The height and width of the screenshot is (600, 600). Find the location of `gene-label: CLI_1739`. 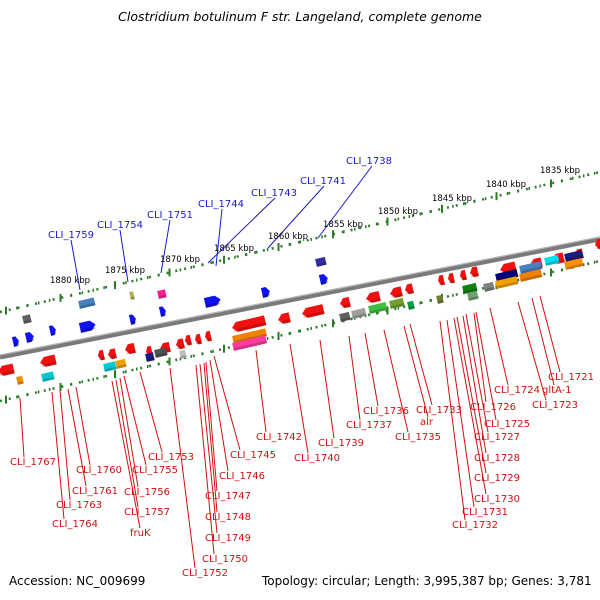

gene-label: CLI_1739 is located at coordinates (341, 443).